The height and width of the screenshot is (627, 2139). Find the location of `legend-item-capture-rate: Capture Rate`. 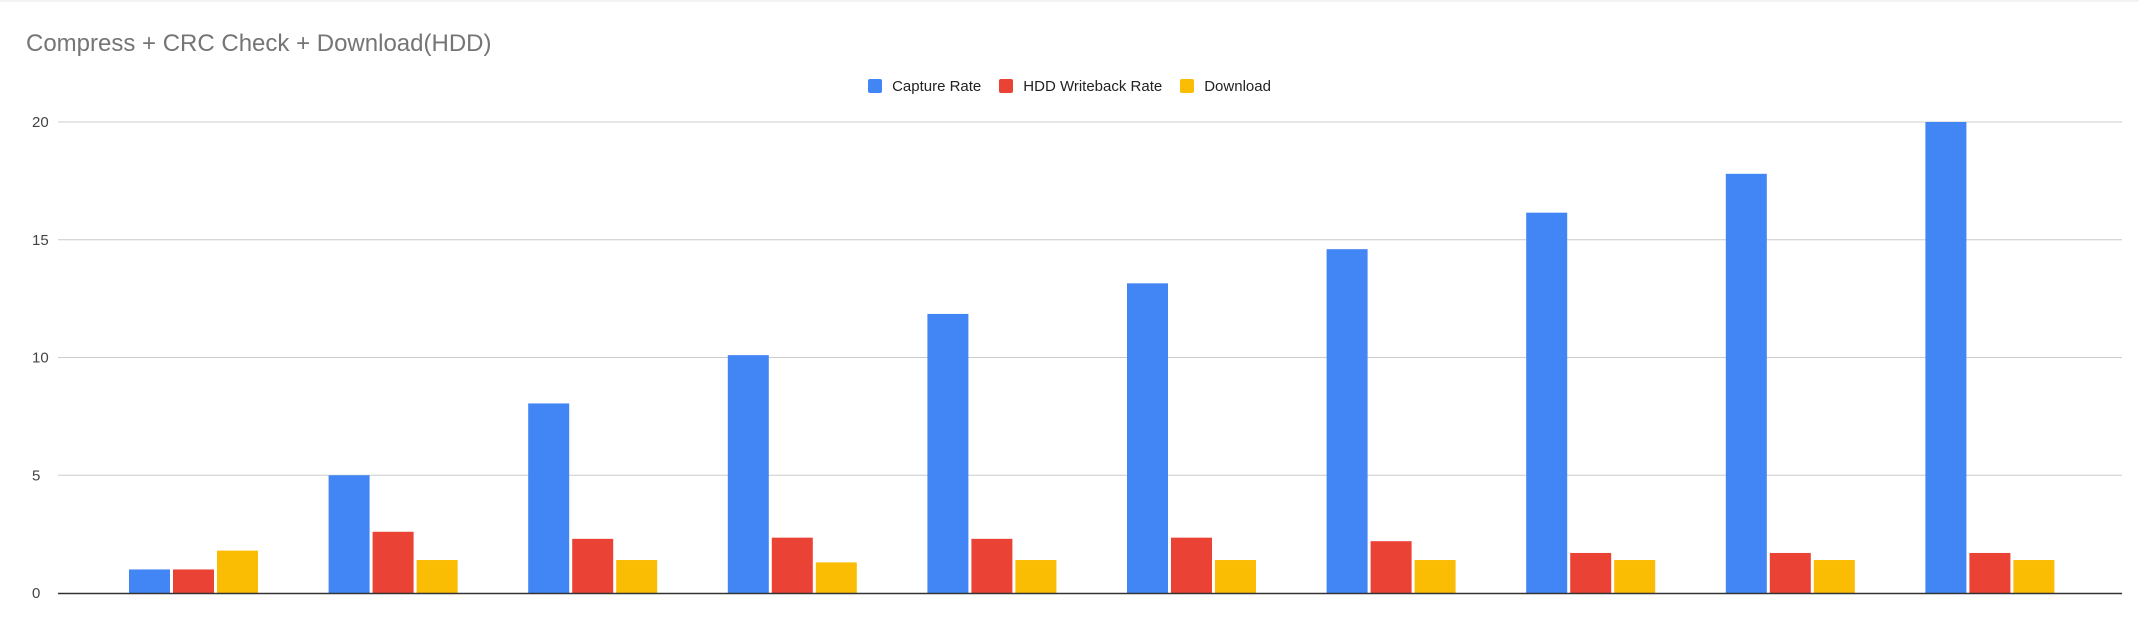

legend-item-capture-rate: Capture Rate is located at coordinates (924, 86).